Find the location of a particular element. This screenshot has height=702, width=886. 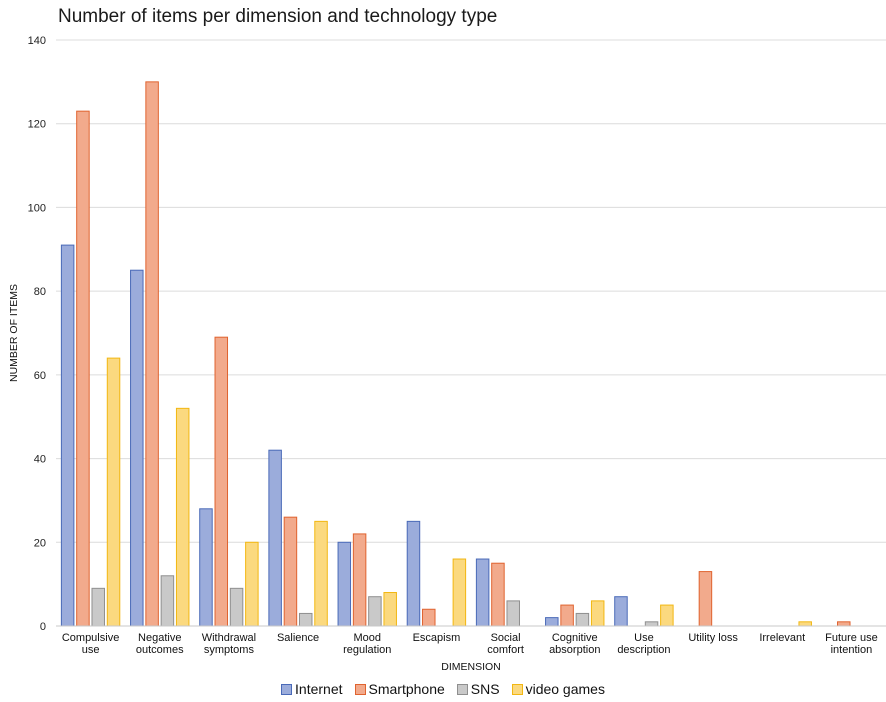

legend-item: Smartphone is located at coordinates (399, 689).